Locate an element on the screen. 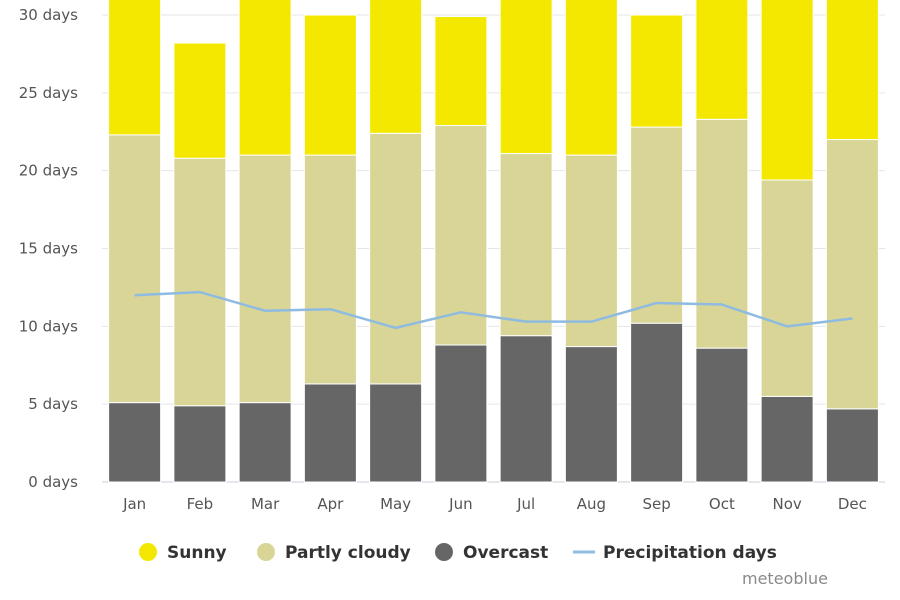  bar-sunny-oct is located at coordinates (722, 60).